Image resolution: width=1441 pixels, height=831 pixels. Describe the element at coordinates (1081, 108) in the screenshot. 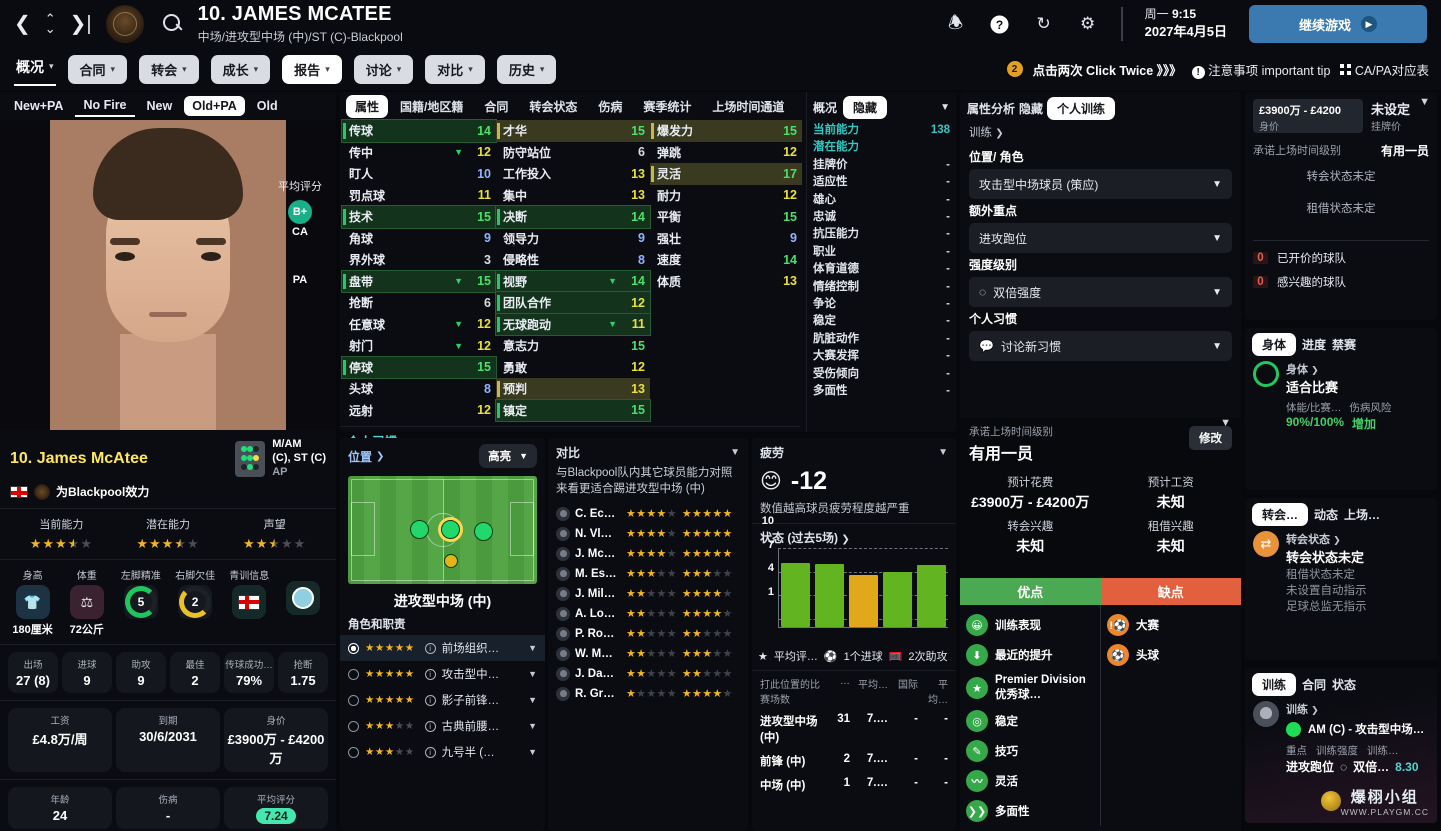

I see `training-tab-个人训练: 个人训练` at that location.